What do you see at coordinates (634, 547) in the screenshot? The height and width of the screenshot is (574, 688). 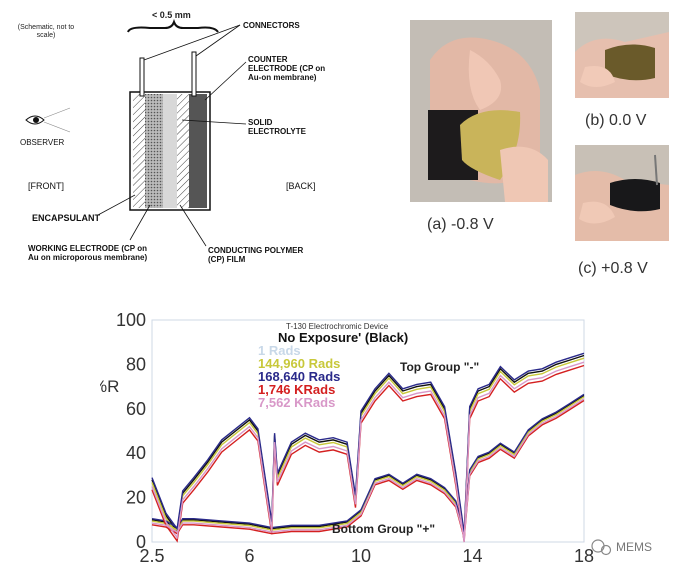 I see `watermark-text: MEMS` at bounding box center [634, 547].